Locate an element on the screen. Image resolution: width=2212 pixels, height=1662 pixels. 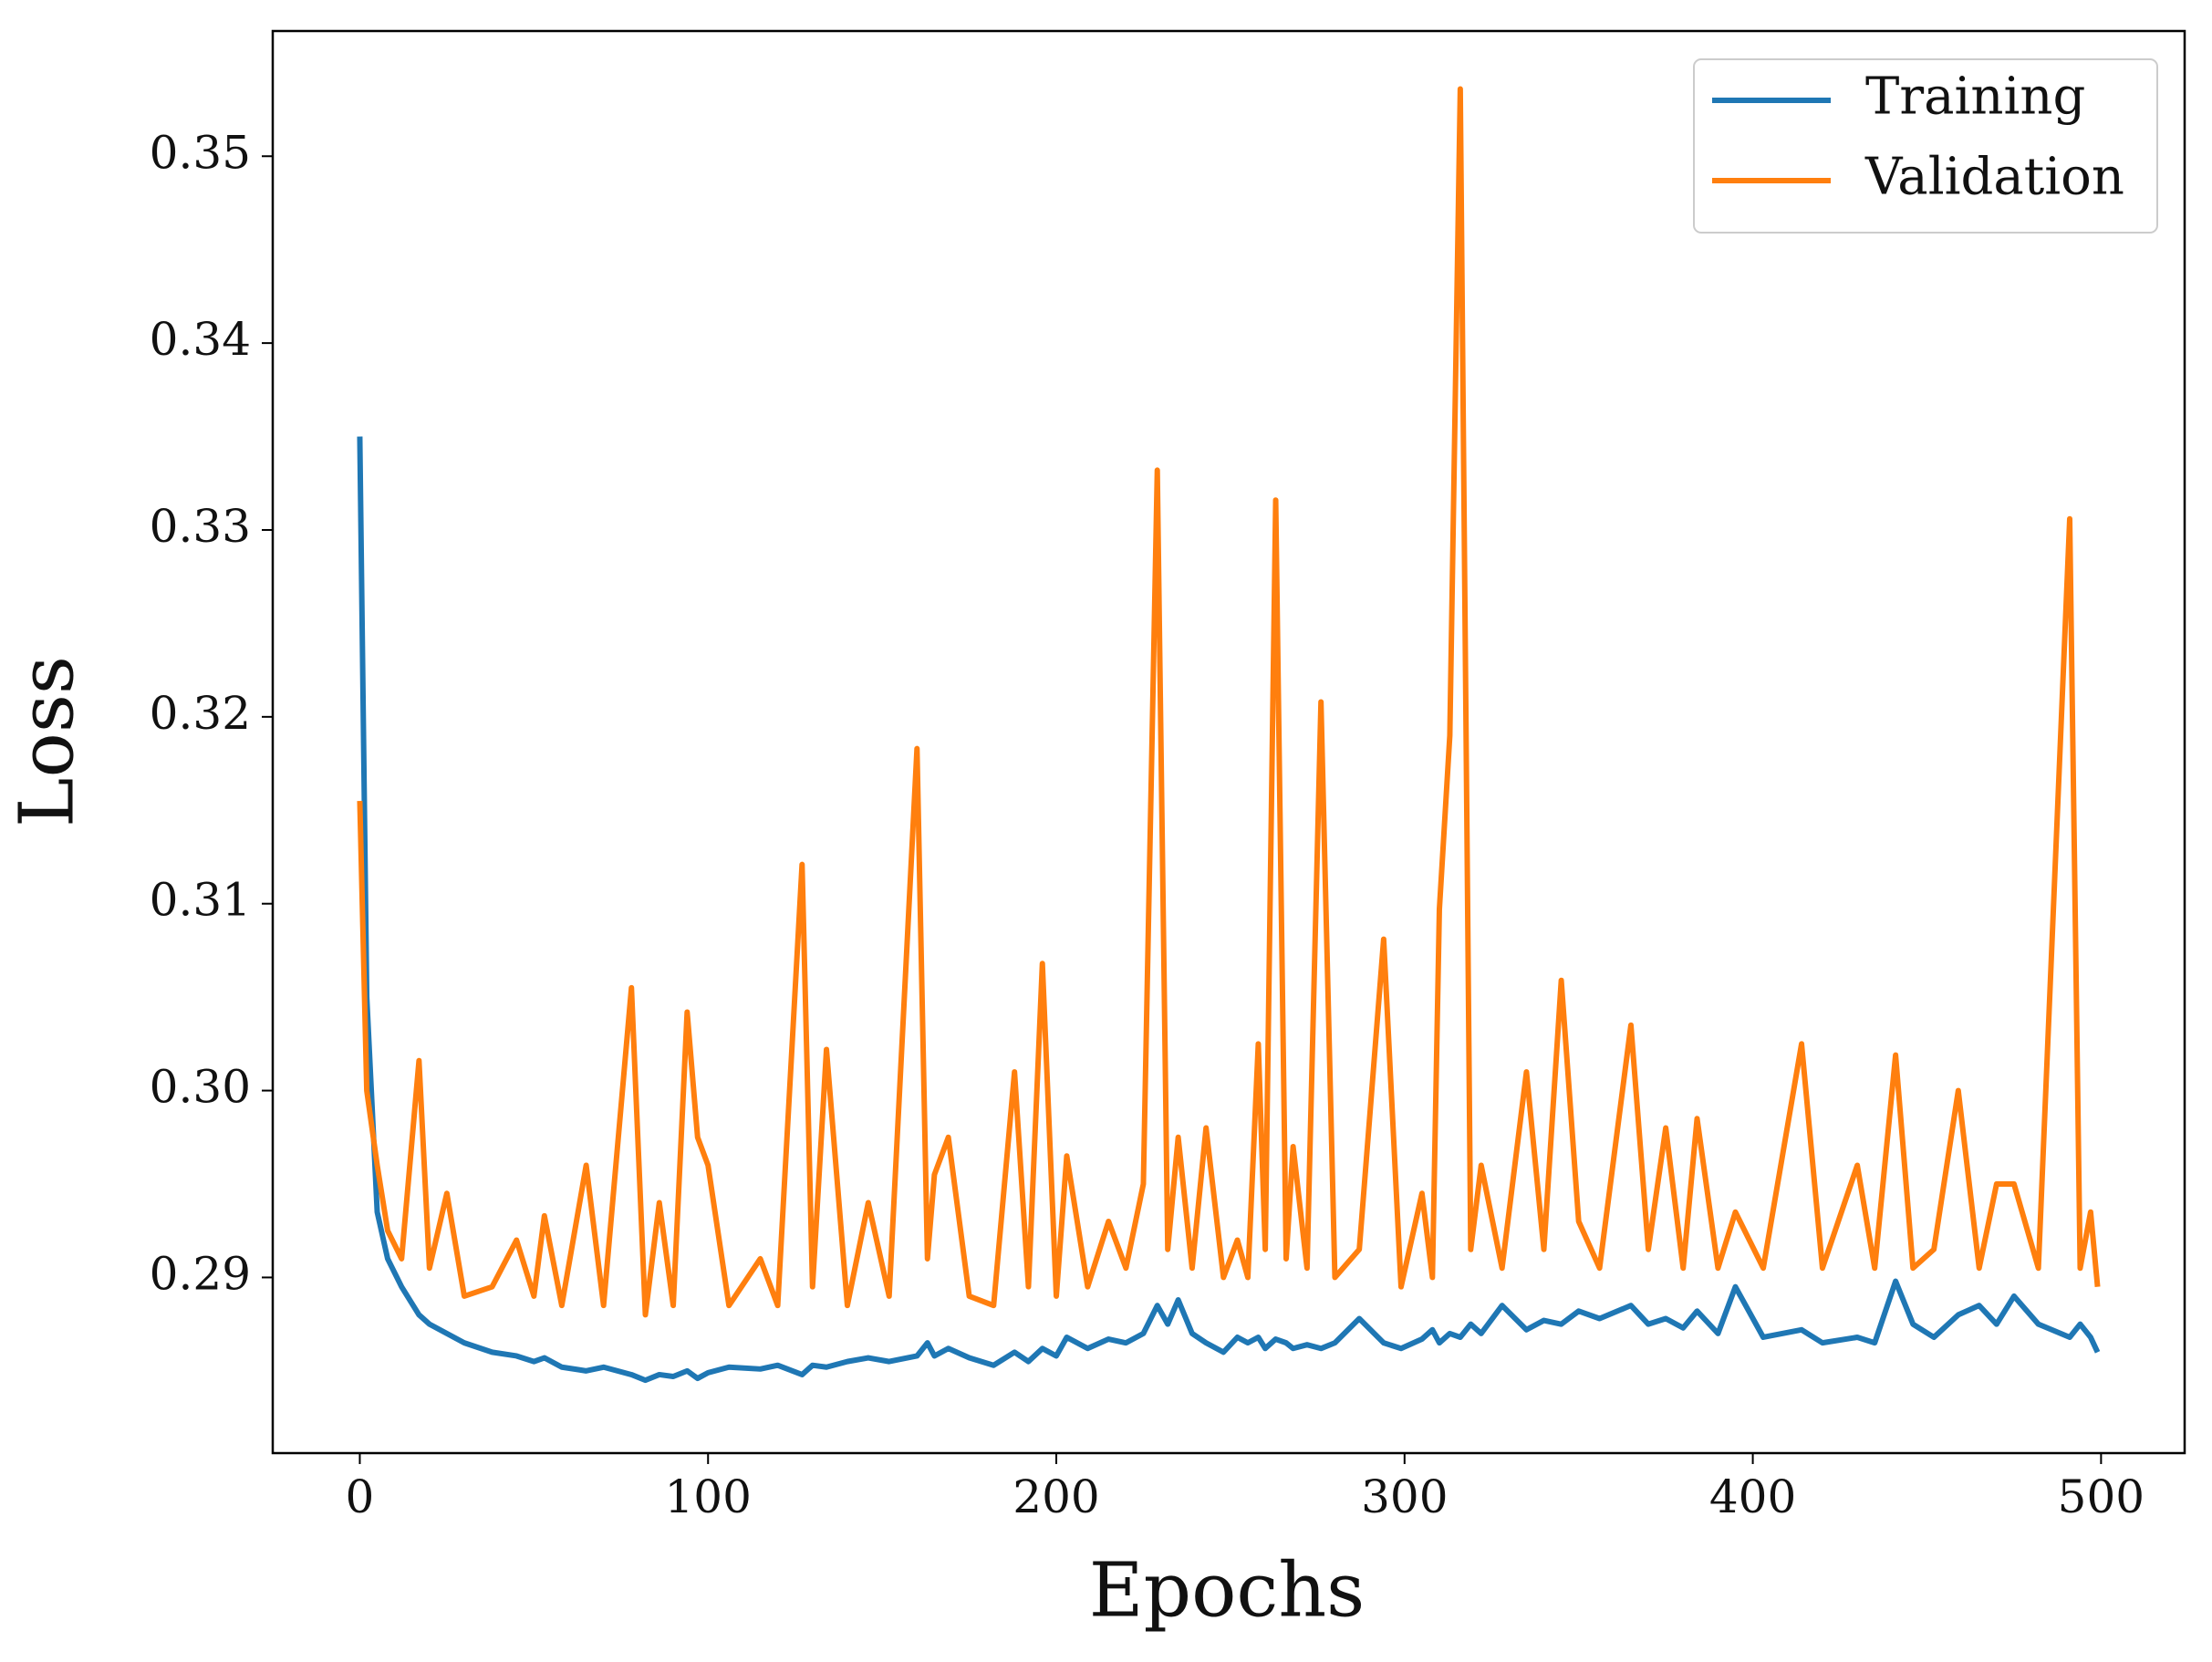
y-tick-label: 0.32 is located at coordinates (201, 713).